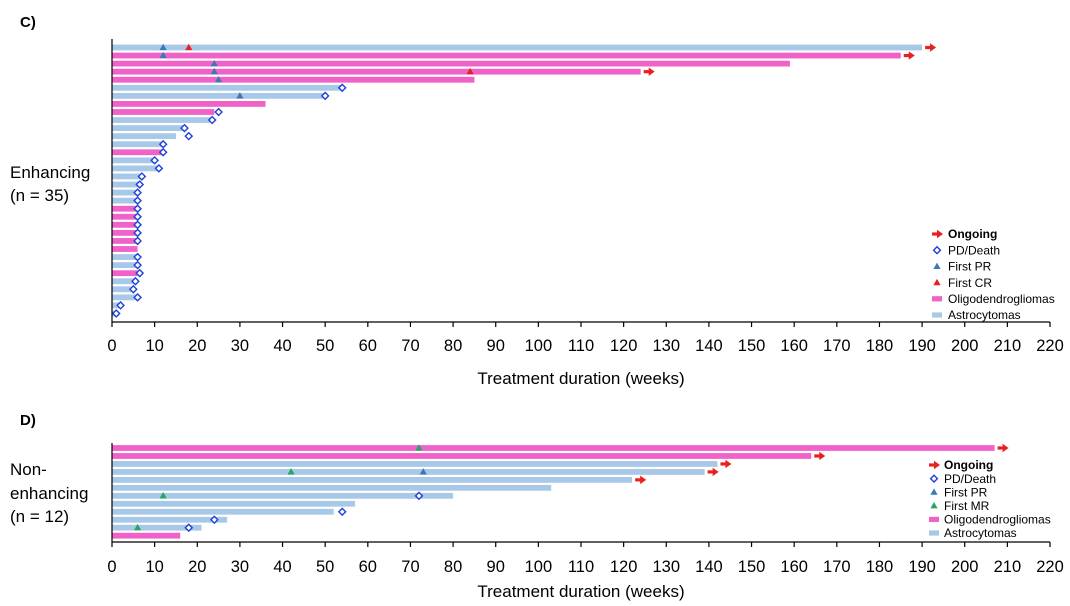 The image size is (1070, 606). What do you see at coordinates (794, 567) in the screenshot?
I see `x-tick-label: 160` at bounding box center [794, 567].